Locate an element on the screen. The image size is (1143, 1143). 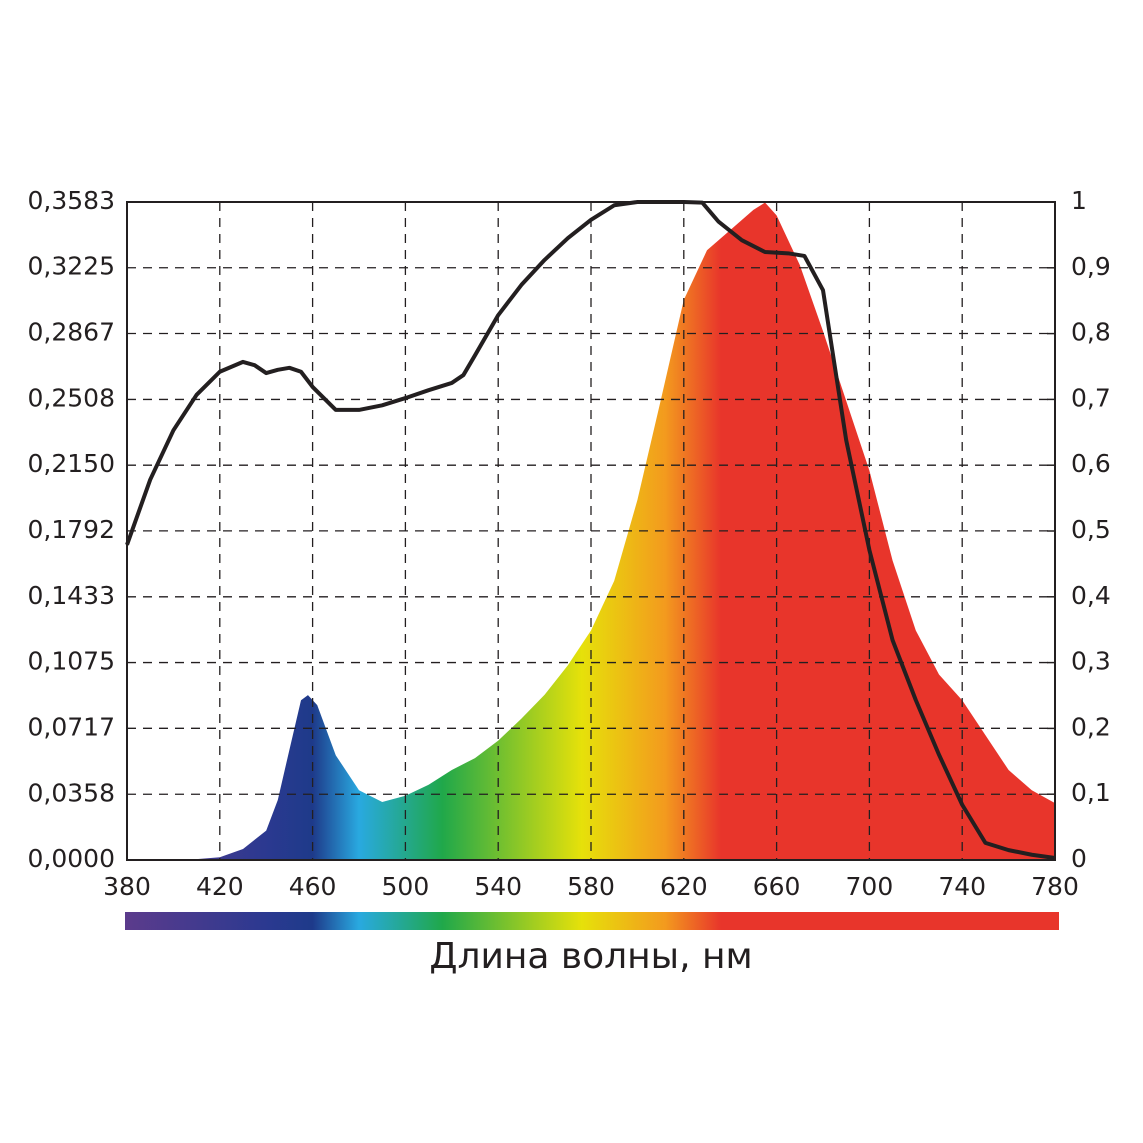
y2-tick-label: 0,3 is located at coordinates (1091, 661).